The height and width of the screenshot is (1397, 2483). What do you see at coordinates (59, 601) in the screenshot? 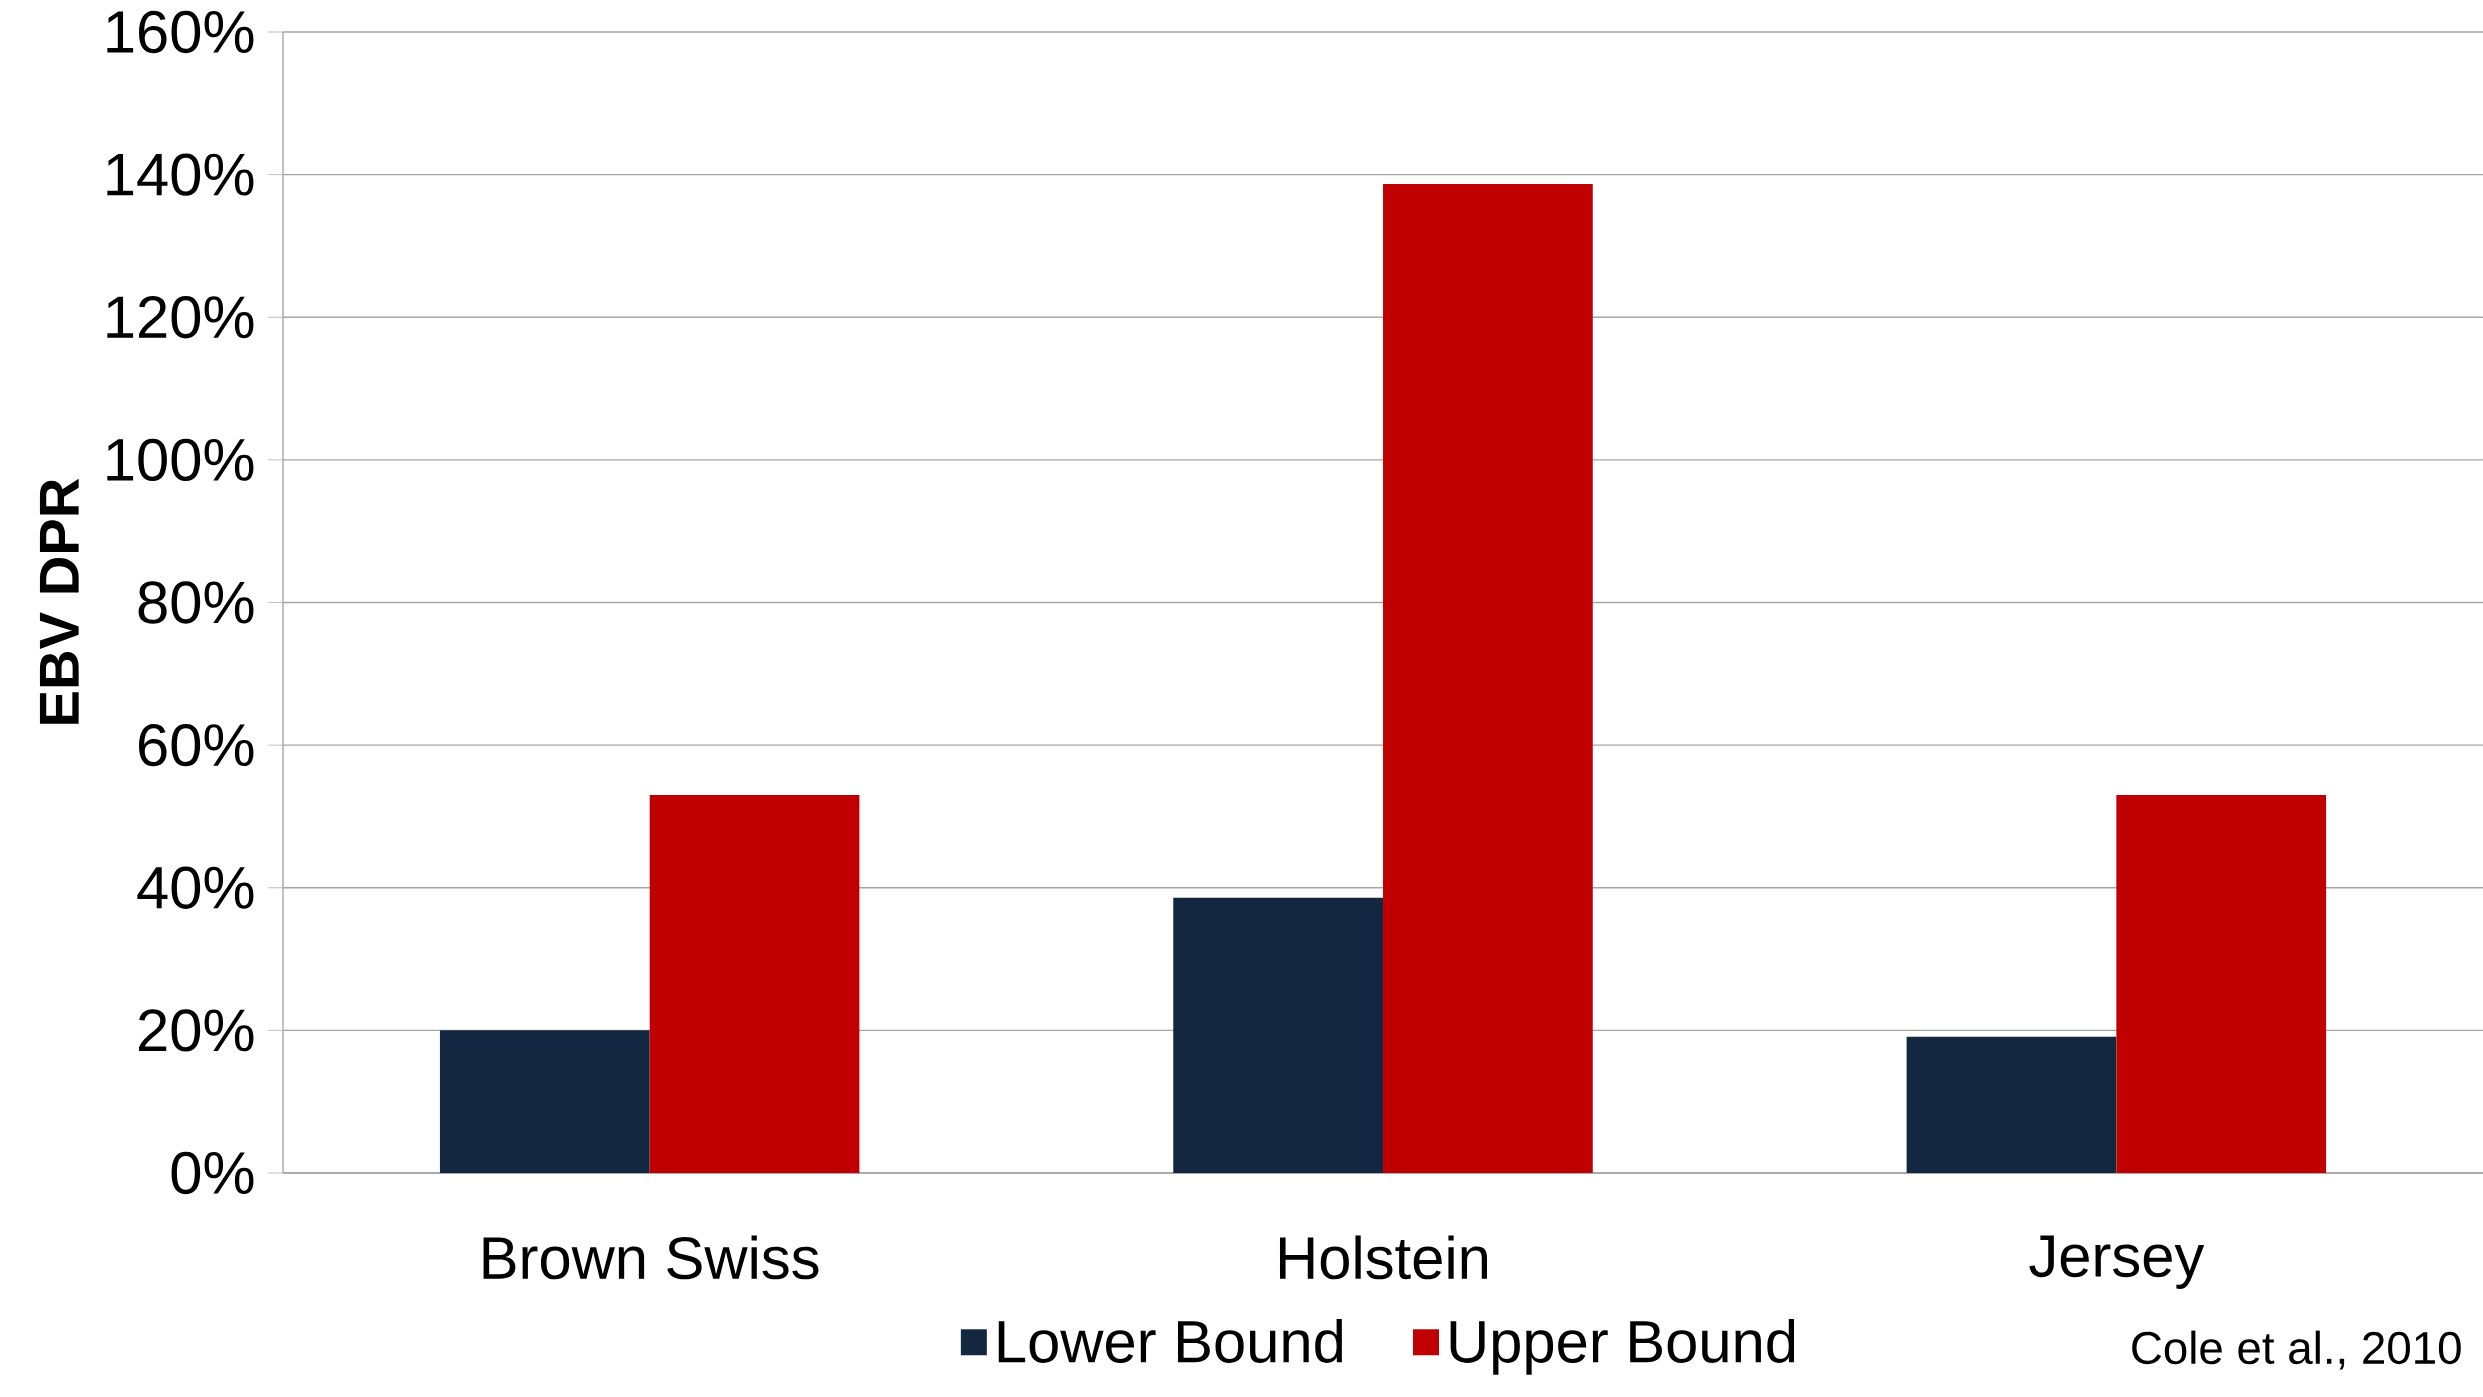
I see `y-axis-title: EBV DPR` at bounding box center [59, 601].